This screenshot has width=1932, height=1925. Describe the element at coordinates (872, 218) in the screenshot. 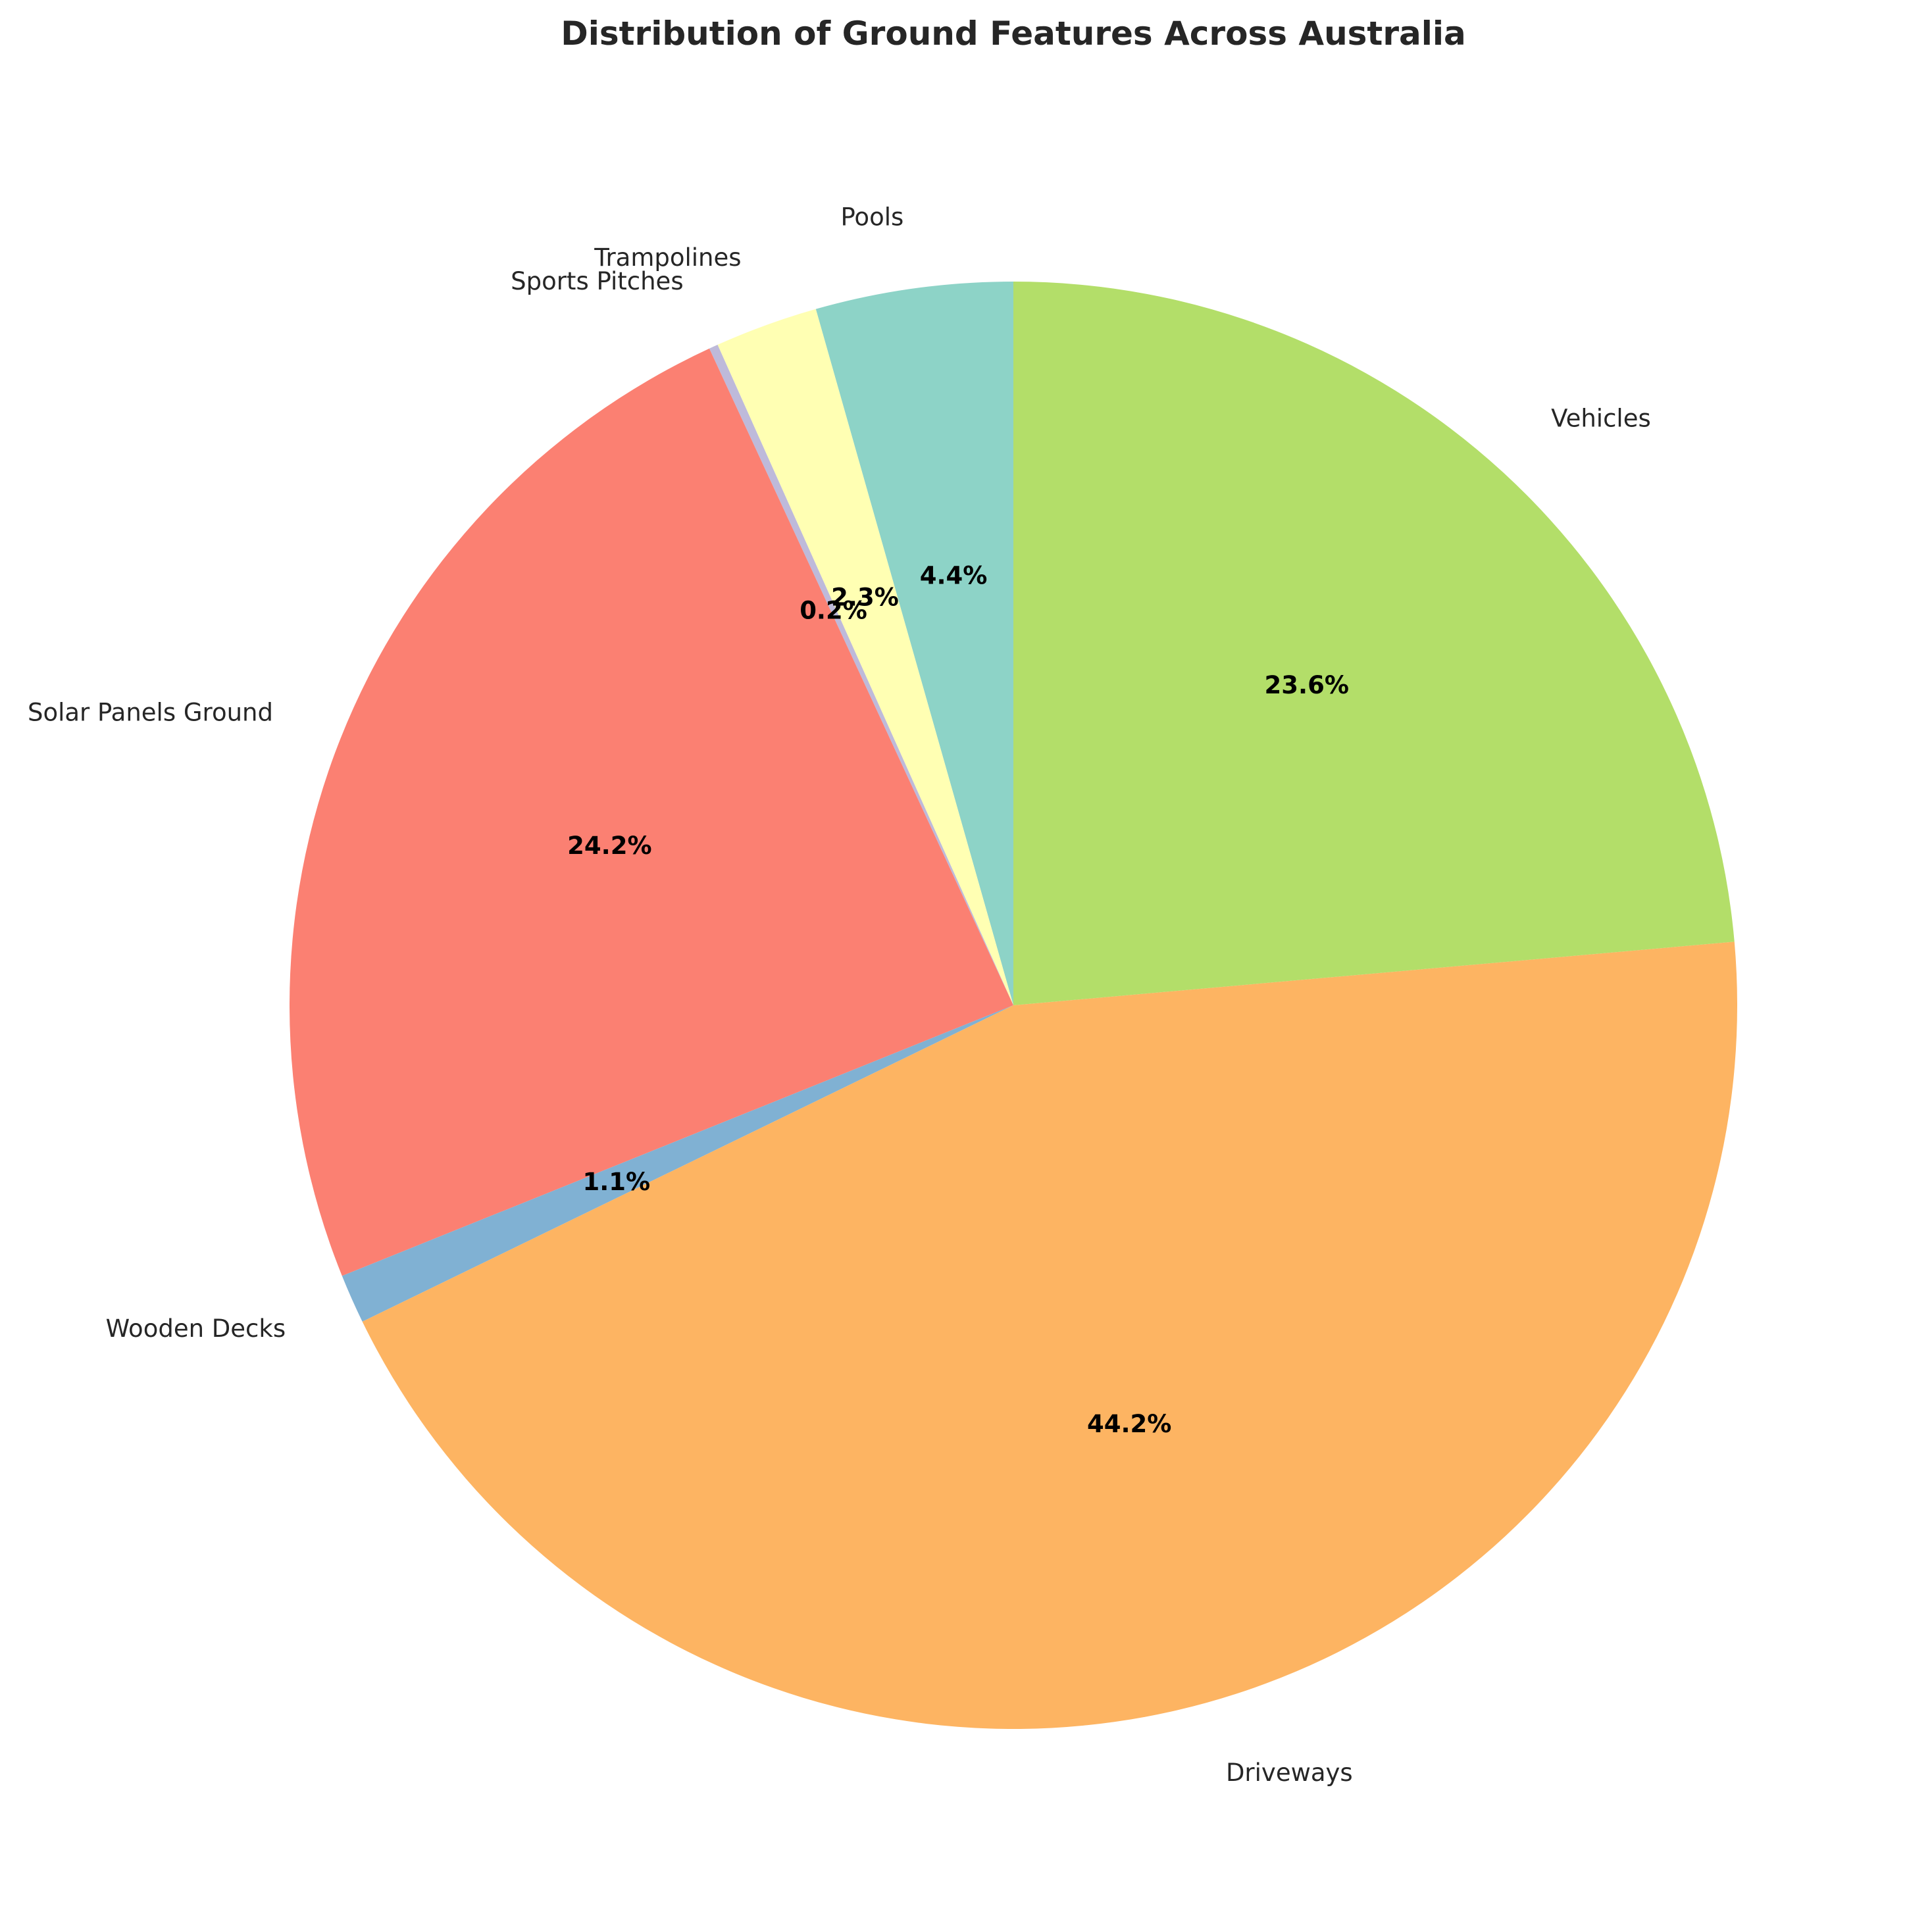

I see `slice-label-pools: Pools` at that location.